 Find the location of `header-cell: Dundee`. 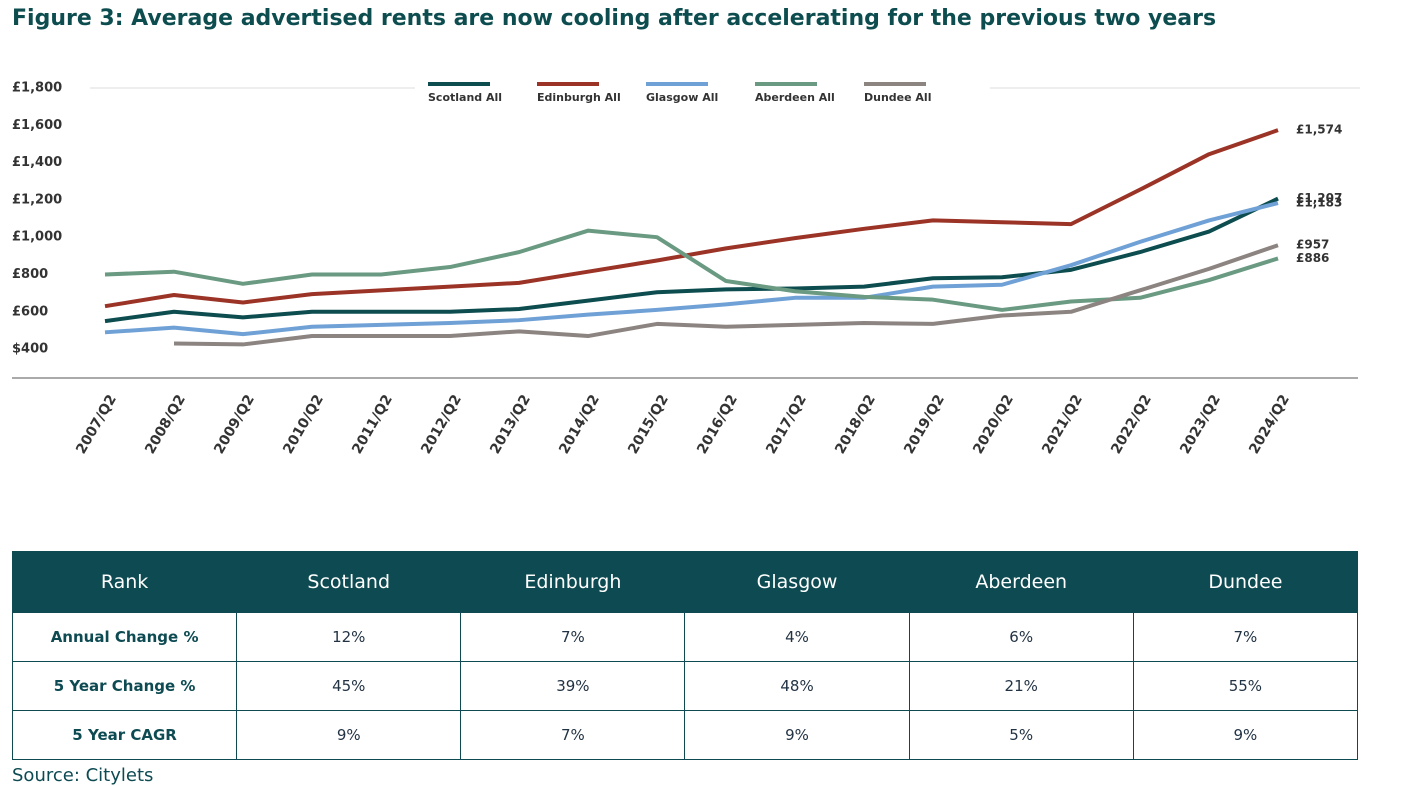

header-cell: Dundee is located at coordinates (1245, 582).